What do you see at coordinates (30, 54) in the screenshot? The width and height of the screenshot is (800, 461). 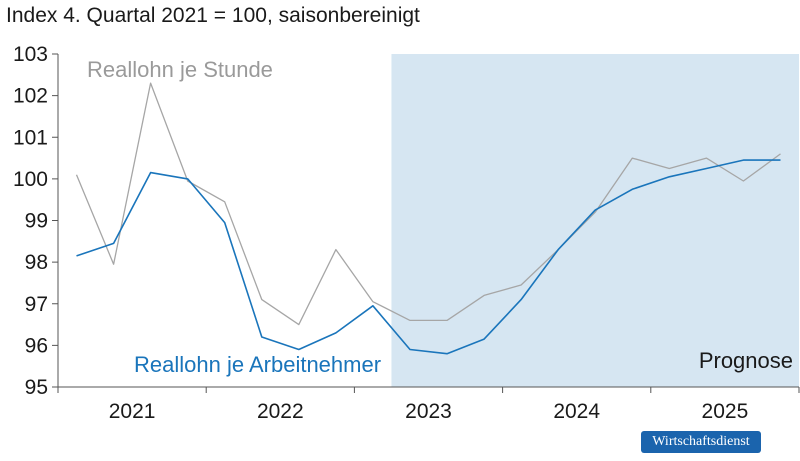 I see `y-tick-label: 103` at bounding box center [30, 54].